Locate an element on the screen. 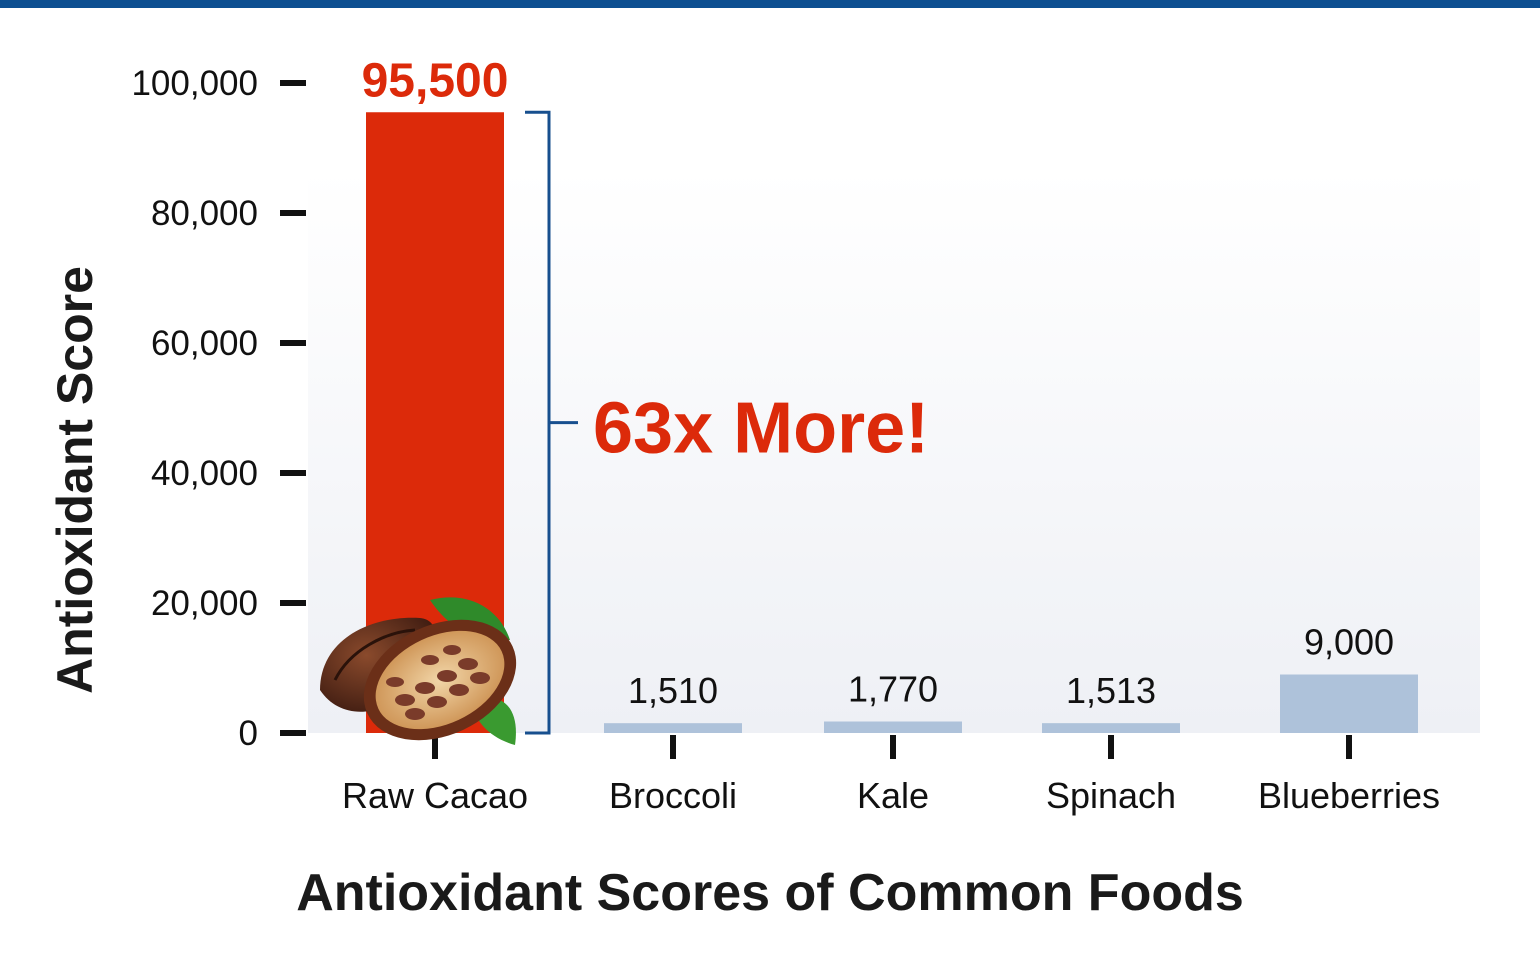  x-axis: Raw Cacao Broccoli Kale Spinach Blueberries is located at coordinates (891, 775).